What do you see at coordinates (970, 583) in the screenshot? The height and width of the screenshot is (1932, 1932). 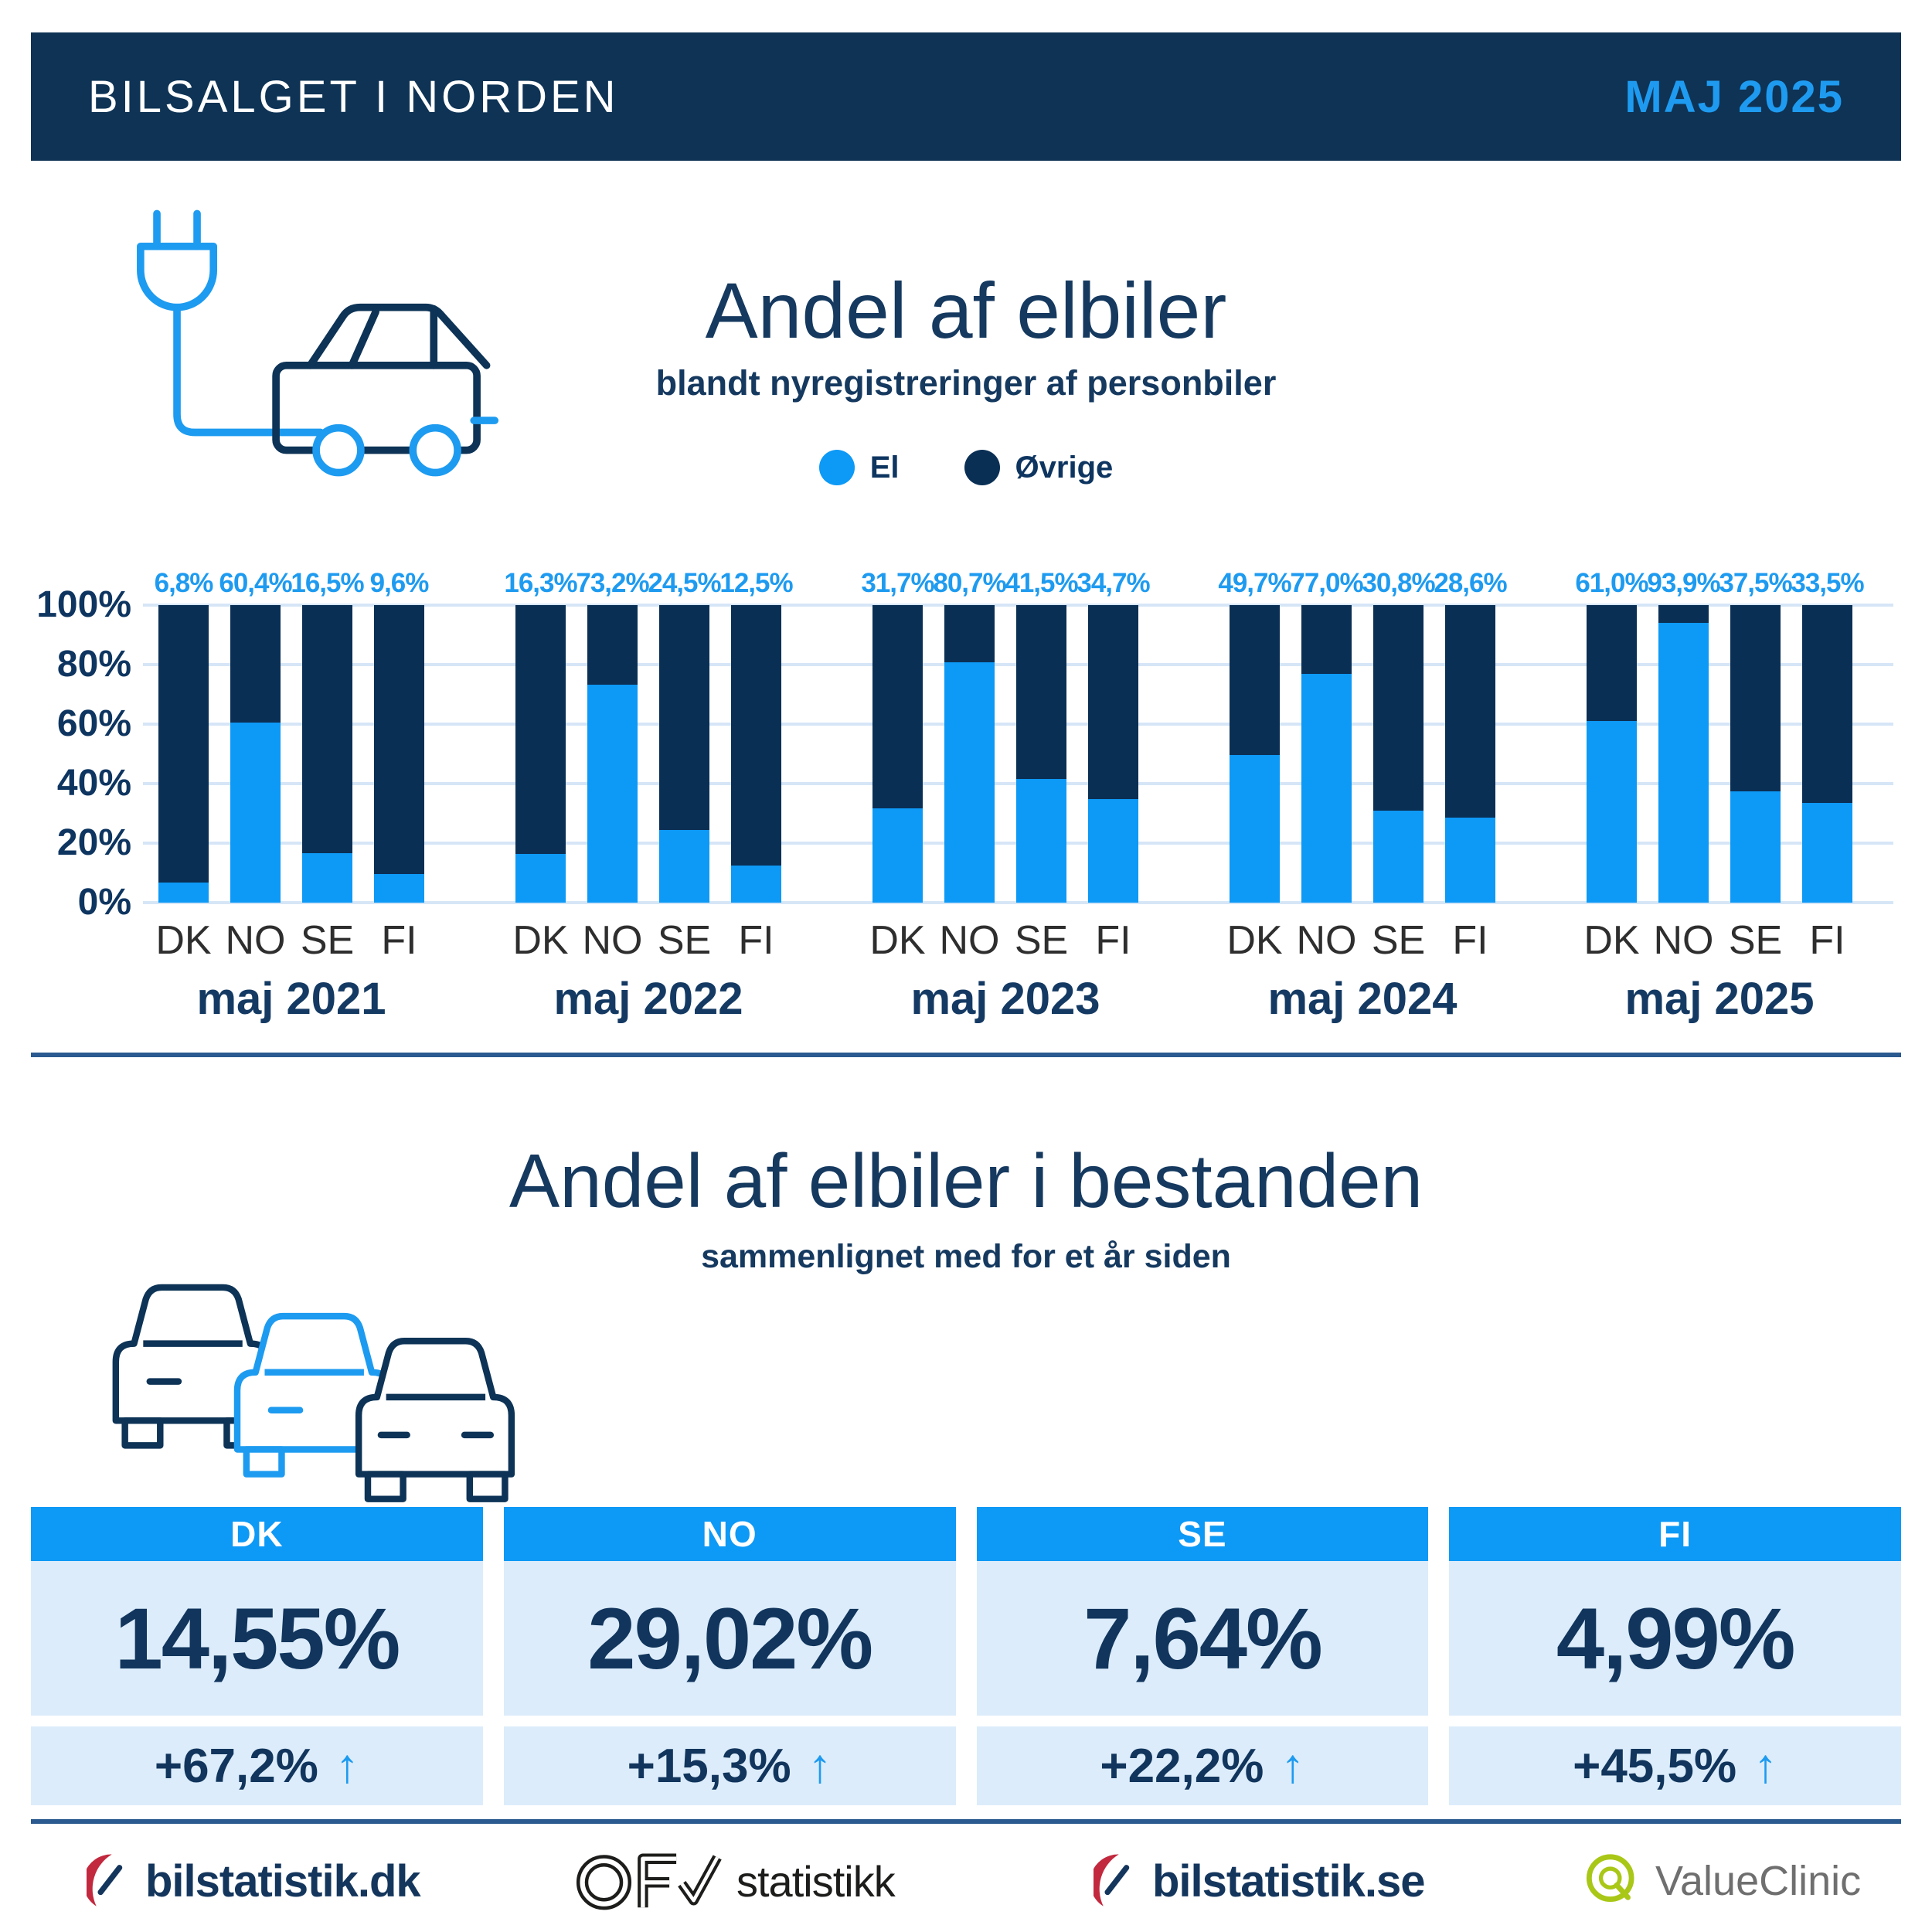 I see `bar-value-label: 80,7%` at bounding box center [970, 583].